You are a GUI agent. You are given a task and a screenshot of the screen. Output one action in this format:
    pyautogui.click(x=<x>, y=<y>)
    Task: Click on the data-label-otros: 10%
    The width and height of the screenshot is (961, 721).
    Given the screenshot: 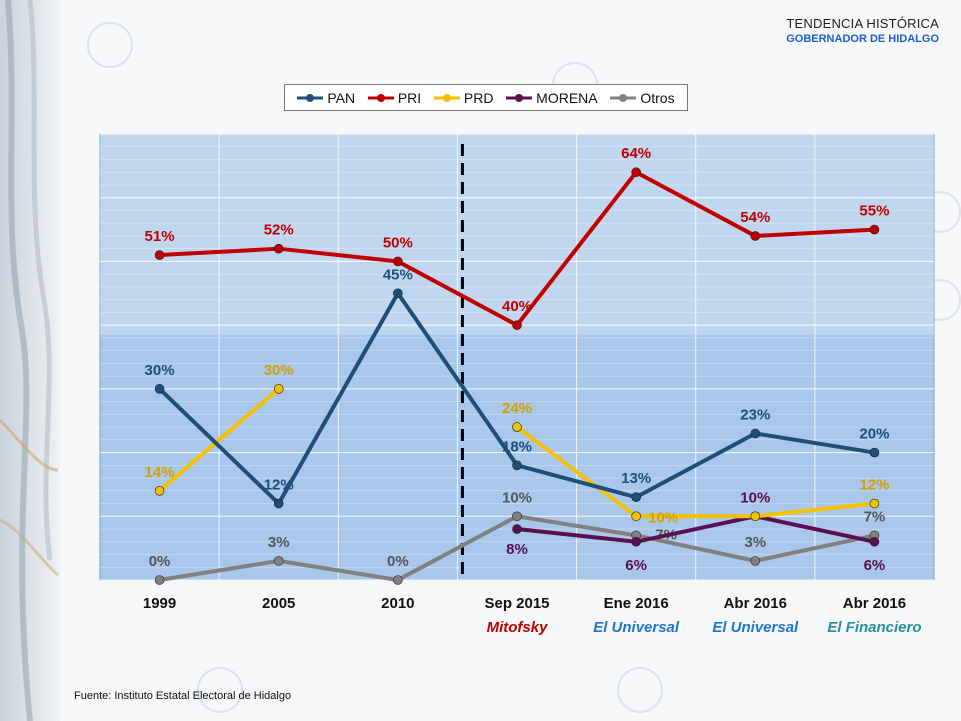 What is the action you would take?
    pyautogui.click(x=517, y=497)
    